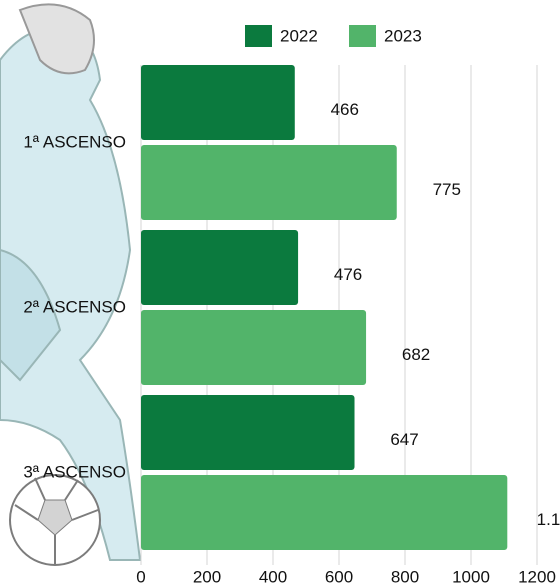 The width and height of the screenshot is (560, 587). I want to click on x-tick-label: 1000, so click(471, 576).